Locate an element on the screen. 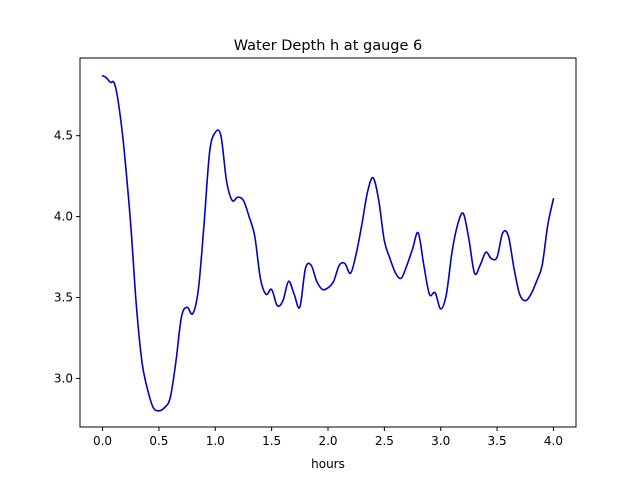 The width and height of the screenshot is (640, 480). x-tick-label: 0.0 is located at coordinates (102, 441).